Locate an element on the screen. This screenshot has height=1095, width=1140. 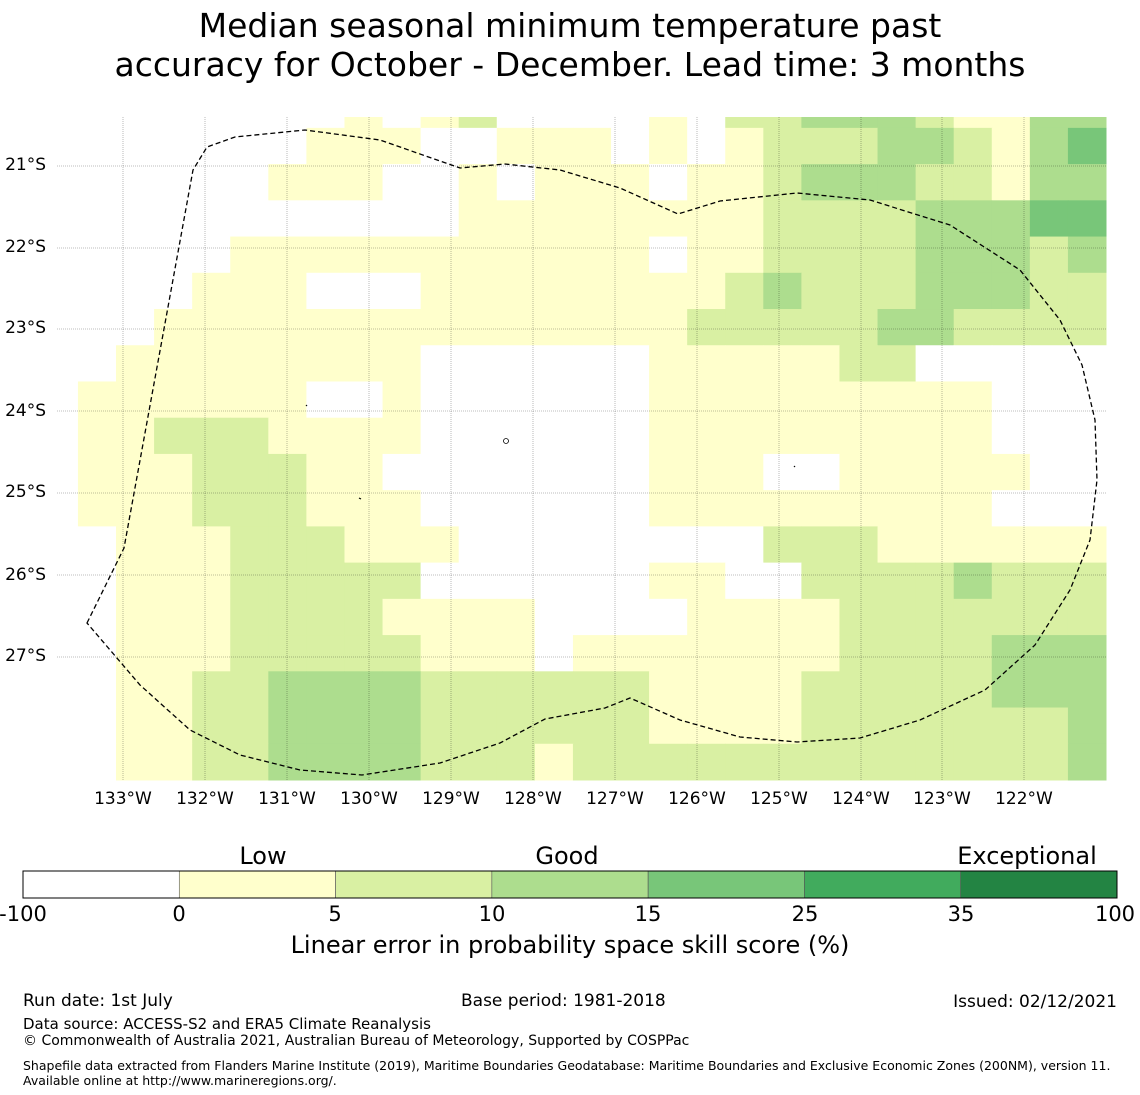
lat-label: 27°S is located at coordinates (25, 656).